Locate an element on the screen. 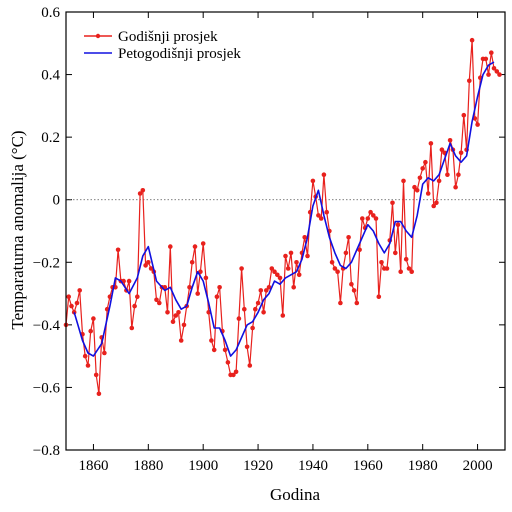  y-tick-label: 0.4 is located at coordinates (50, 76).